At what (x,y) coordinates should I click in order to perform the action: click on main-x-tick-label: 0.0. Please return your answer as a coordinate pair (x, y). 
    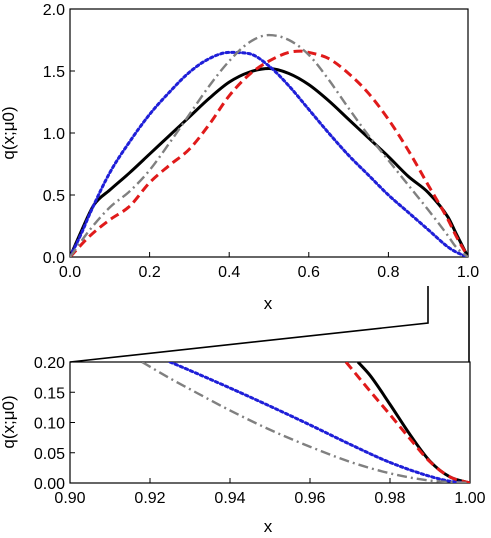
    Looking at the image, I should click on (70, 272).